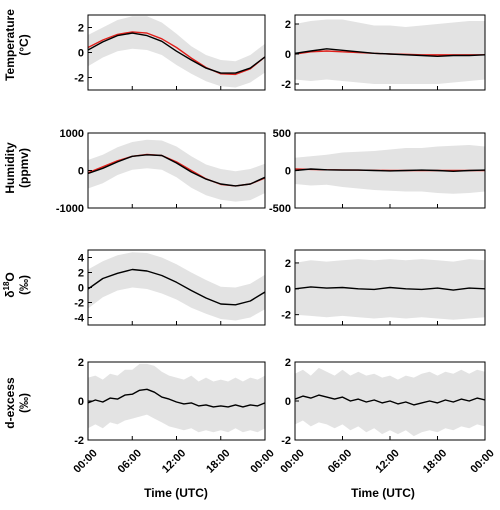 The width and height of the screenshot is (500, 510). I want to click on ylabel-dexcess-line1: d-excess, so click(10, 403).